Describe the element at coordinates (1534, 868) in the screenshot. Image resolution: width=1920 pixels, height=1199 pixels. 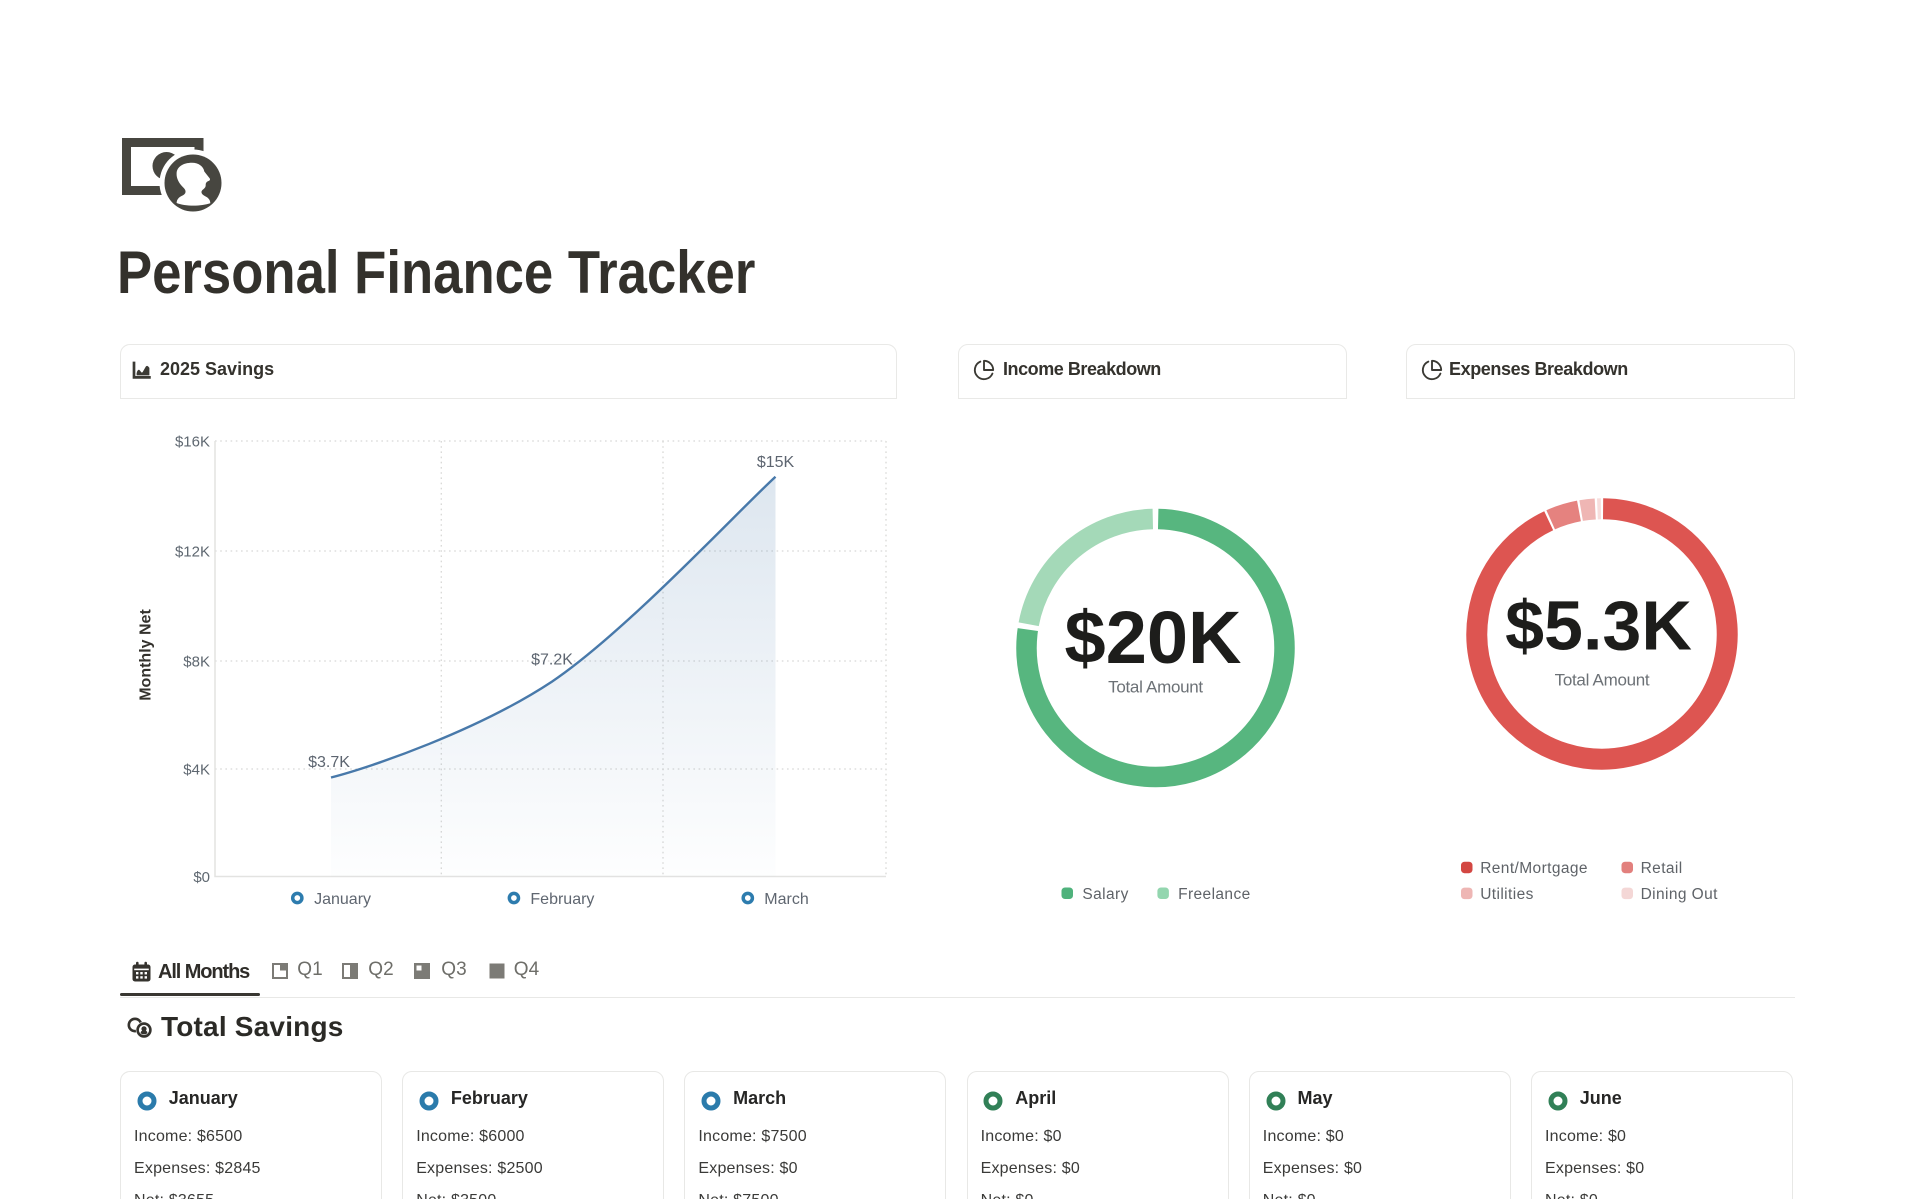
I see `svg-text: Rent/Mortgage` at that location.